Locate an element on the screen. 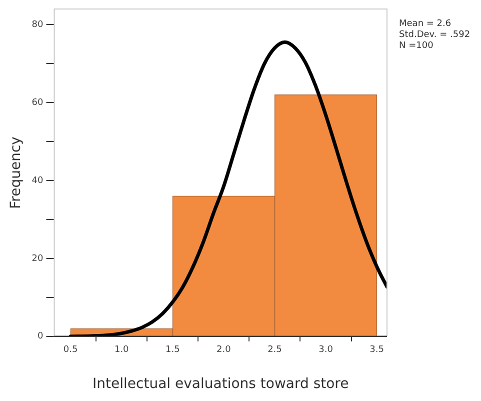  x-tick-label: 1.5 is located at coordinates (172, 350).